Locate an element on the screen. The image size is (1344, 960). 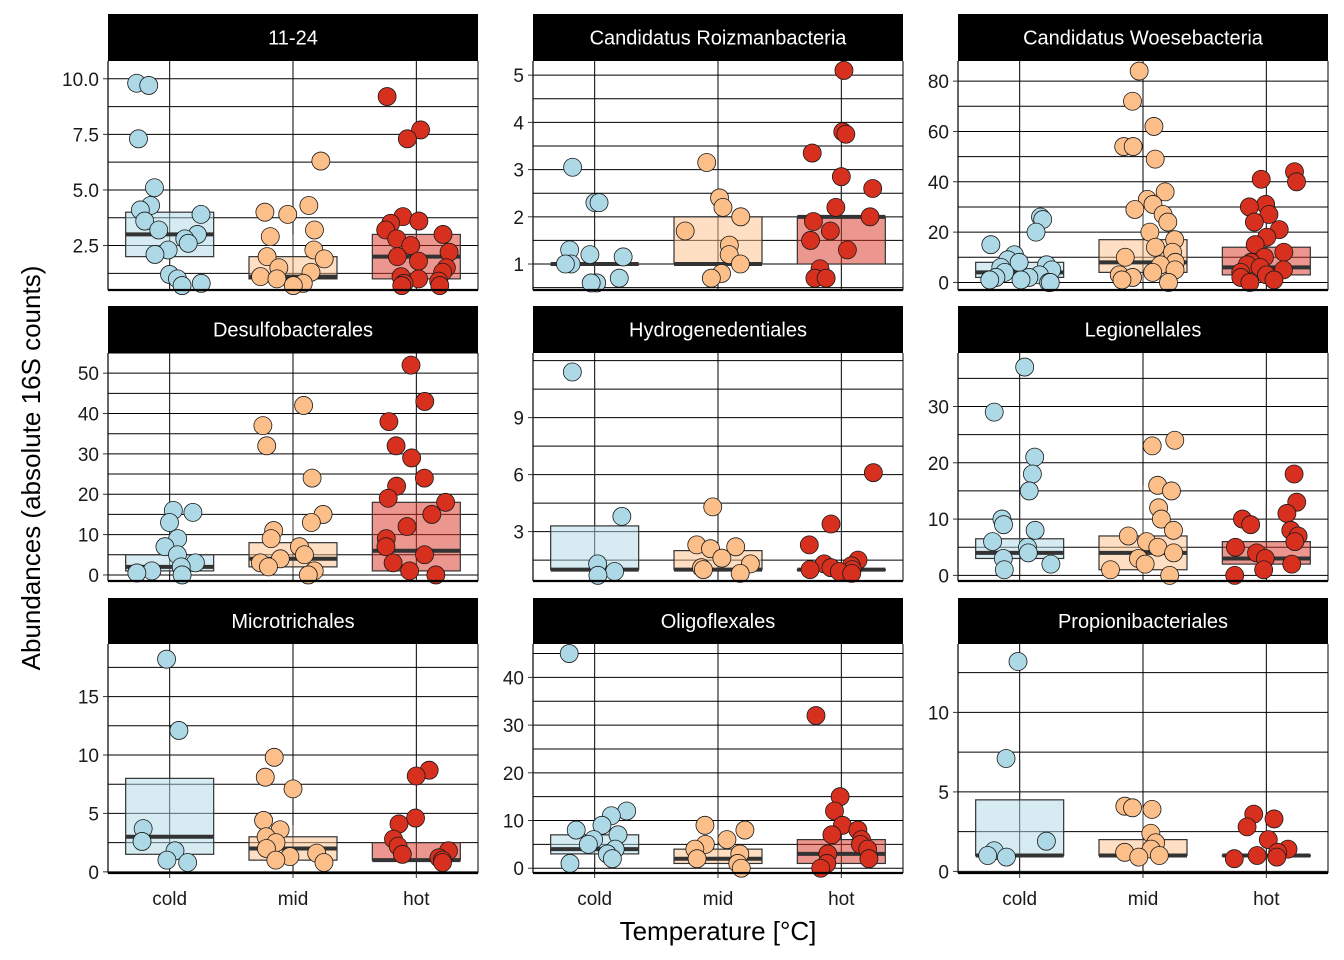
y-axis-title: Abundances (absolute 16S counts) is located at coordinates (31, 468).